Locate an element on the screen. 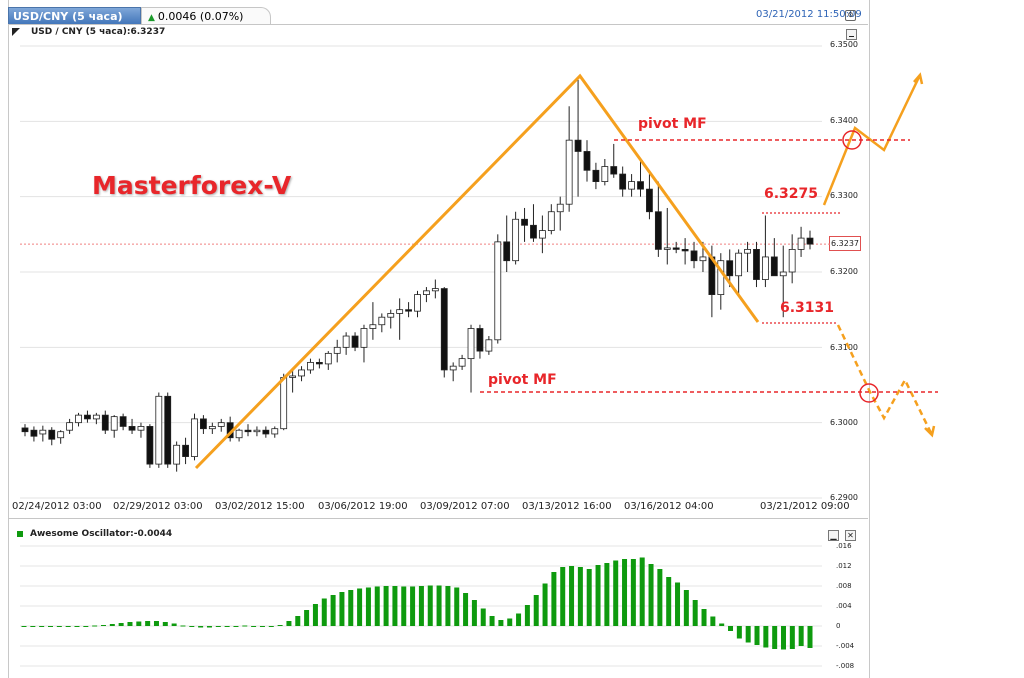 The height and width of the screenshot is (678, 1024). y-tick-label: 6.3100 is located at coordinates (844, 347).